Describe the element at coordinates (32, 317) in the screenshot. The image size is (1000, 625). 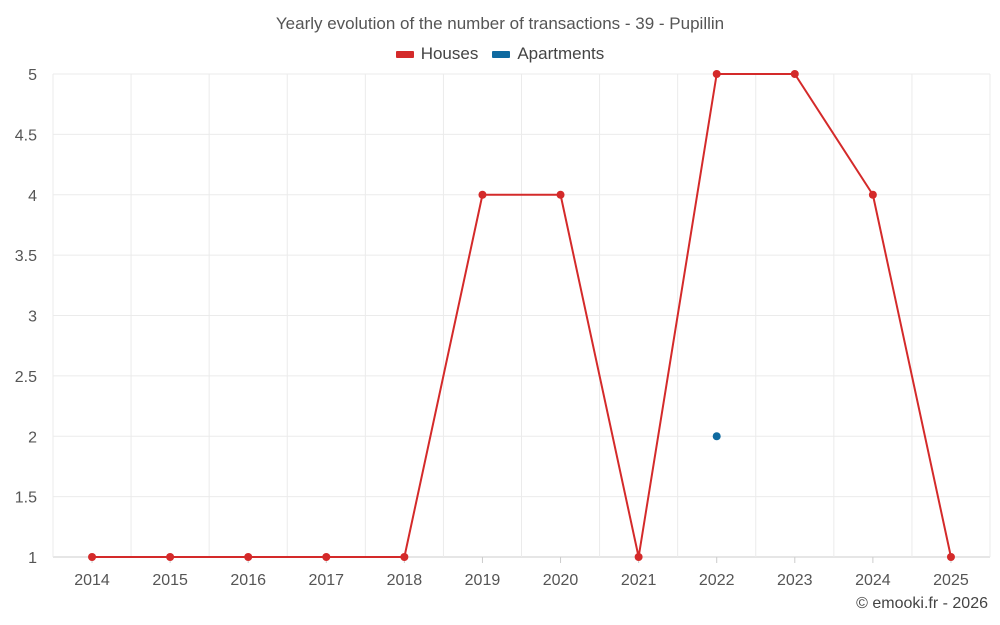
I see `y-tick-label: 3` at that location.